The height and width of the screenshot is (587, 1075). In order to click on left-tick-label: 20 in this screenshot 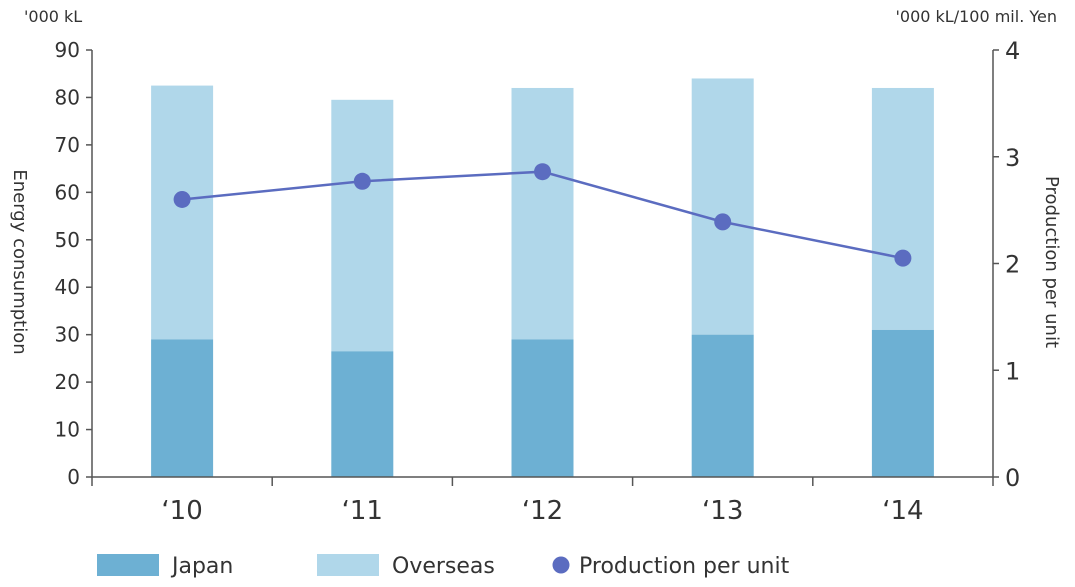, I will do `click(67, 382)`.